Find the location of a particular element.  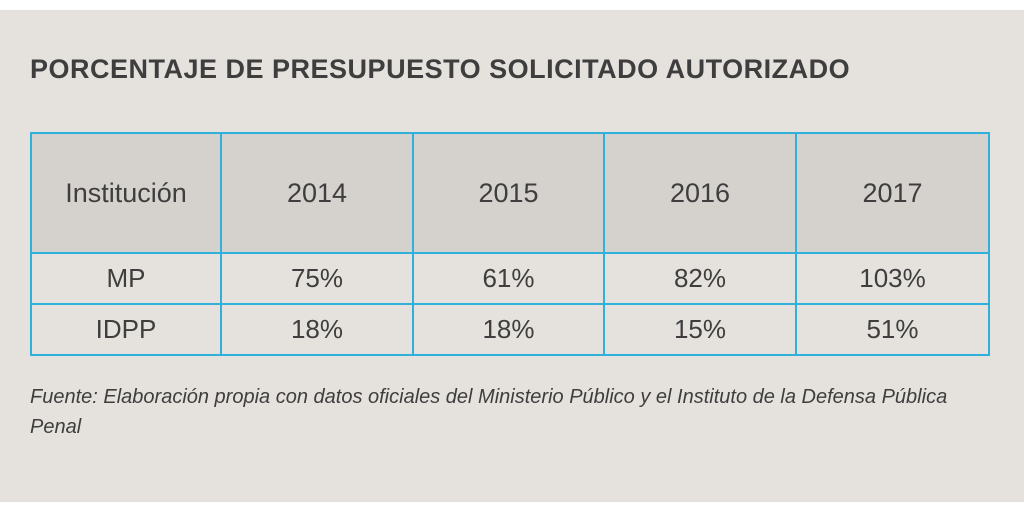

header-2014: 2014 is located at coordinates (317, 193).